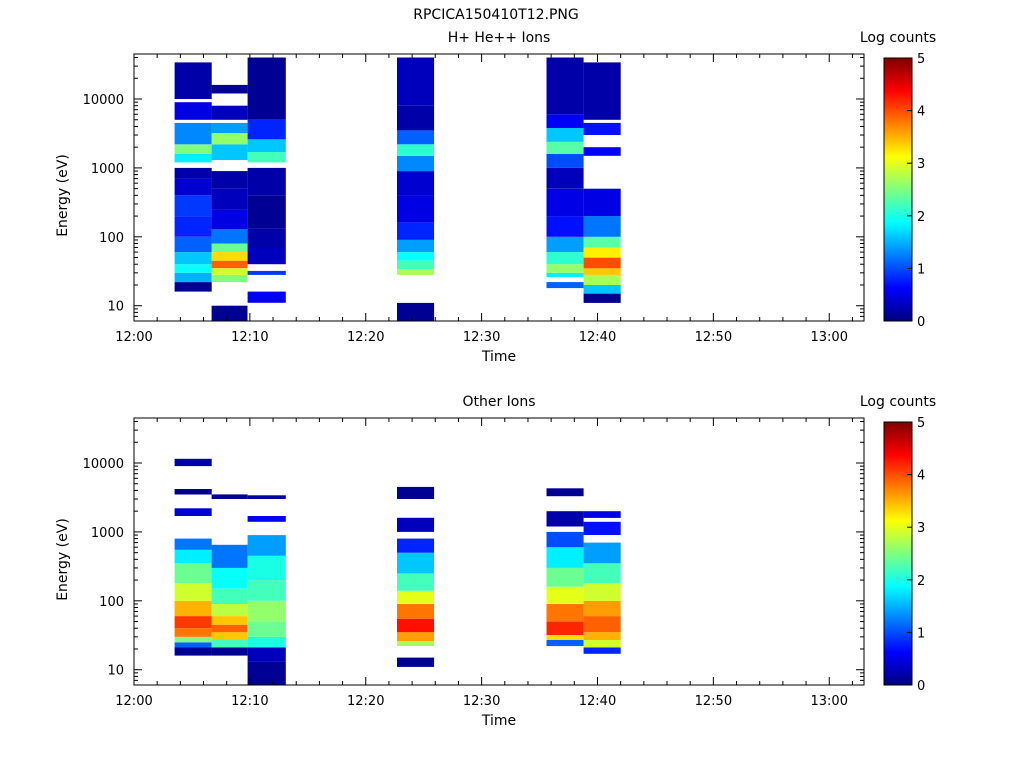  Describe the element at coordinates (111, 602) in the screenshot. I see `y-tick-label: 100` at that location.